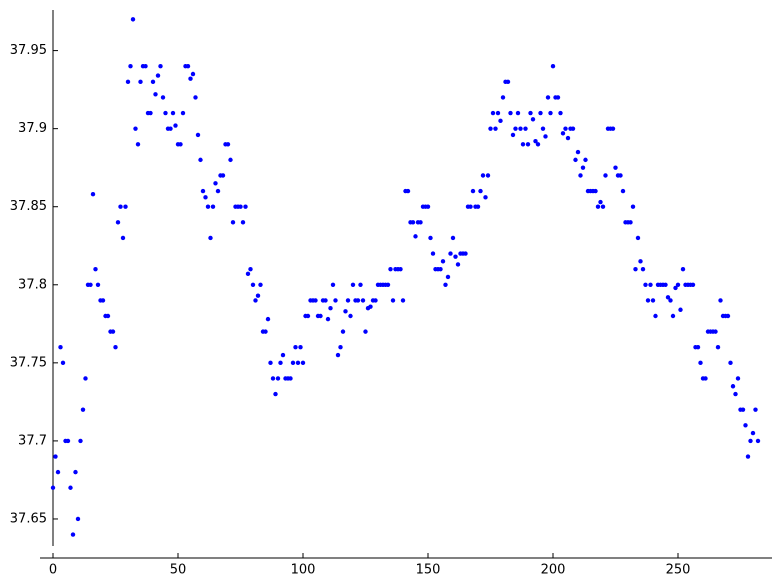 The width and height of the screenshot is (781, 584). I want to click on y-tick-label: 37.65, so click(28, 518).